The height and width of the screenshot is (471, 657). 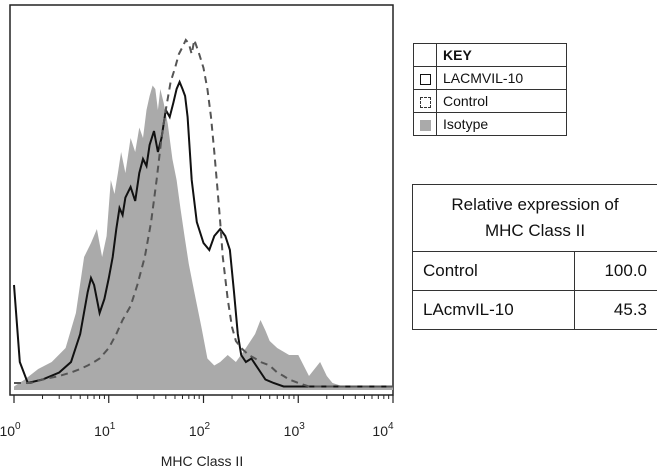 What do you see at coordinates (425, 125) in the screenshot?
I see `filled-swatch-icon` at bounding box center [425, 125].